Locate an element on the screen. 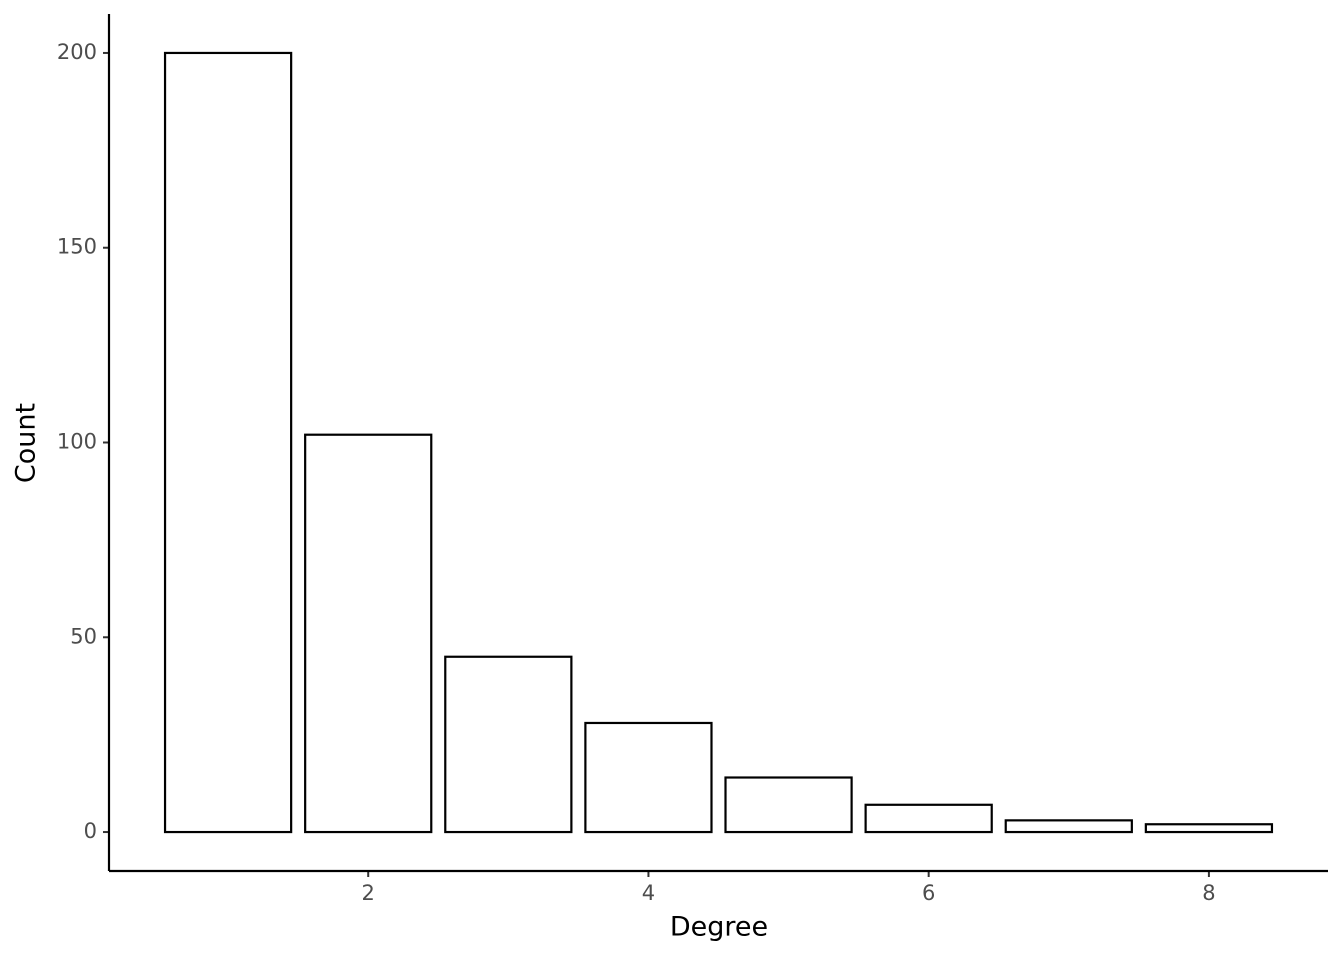 The width and height of the screenshot is (1344, 960). y-axis-title: Count is located at coordinates (26, 443).